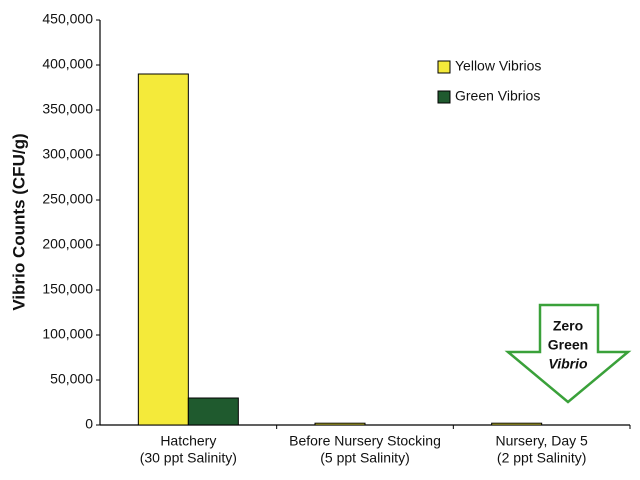 This screenshot has height=480, width=640. What do you see at coordinates (542, 441) in the screenshot?
I see `x-tick-label: Nursery, Day 5` at bounding box center [542, 441].